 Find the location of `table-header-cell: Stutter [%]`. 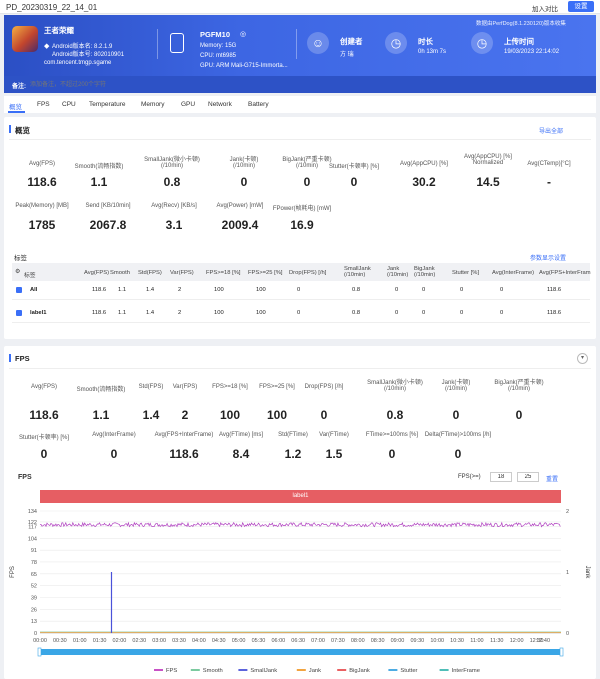

table-header-cell: Stutter [%] is located at coordinates (465, 273).